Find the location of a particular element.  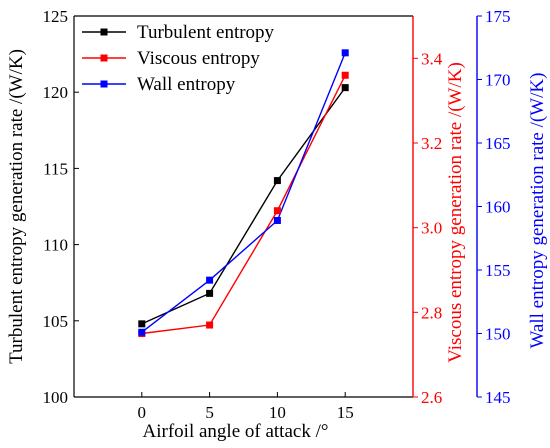

turbulent-entropy-legend-label: Turbulent entropy is located at coordinates (206, 32).